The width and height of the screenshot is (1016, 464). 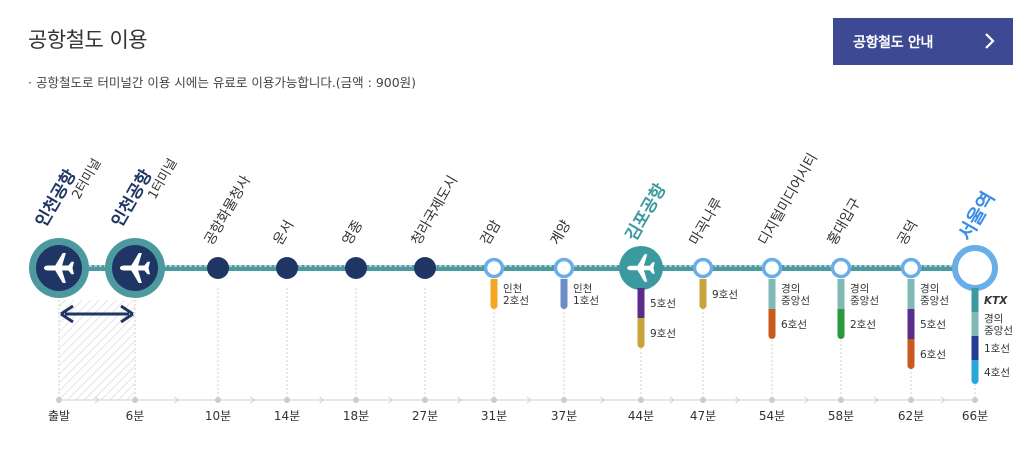 What do you see at coordinates (135, 400) in the screenshot?
I see `station-t1-axis-dot` at bounding box center [135, 400].